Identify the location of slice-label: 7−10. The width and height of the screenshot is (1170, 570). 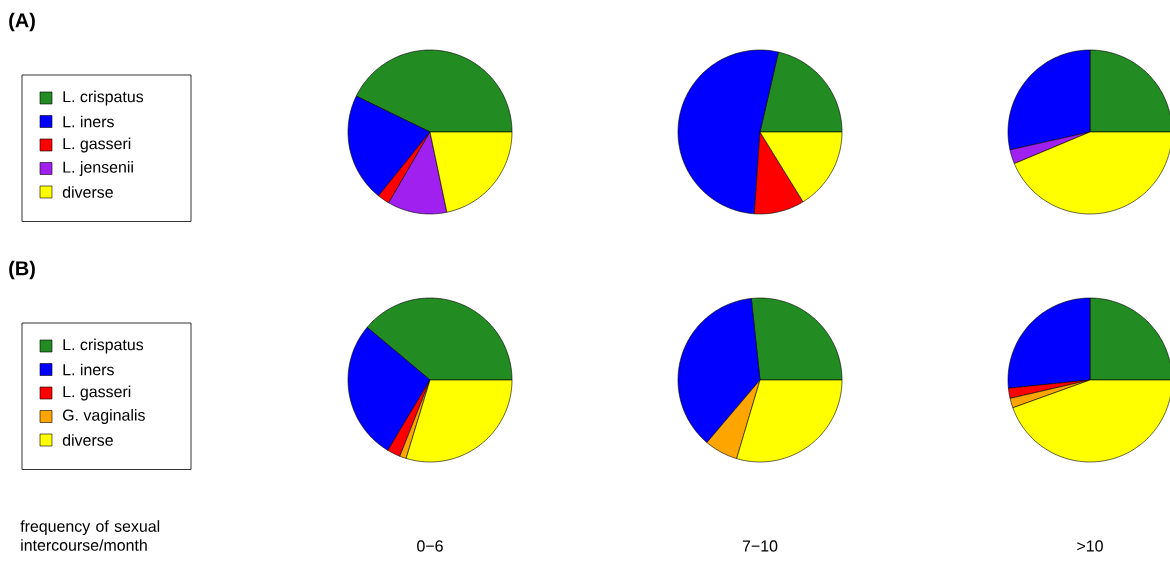
(760, 546).